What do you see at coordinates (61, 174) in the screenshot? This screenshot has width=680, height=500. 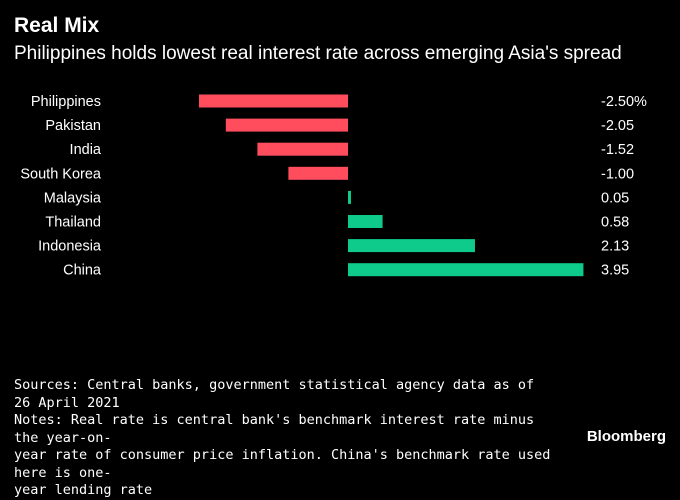 I see `category-label: South Korea` at bounding box center [61, 174].